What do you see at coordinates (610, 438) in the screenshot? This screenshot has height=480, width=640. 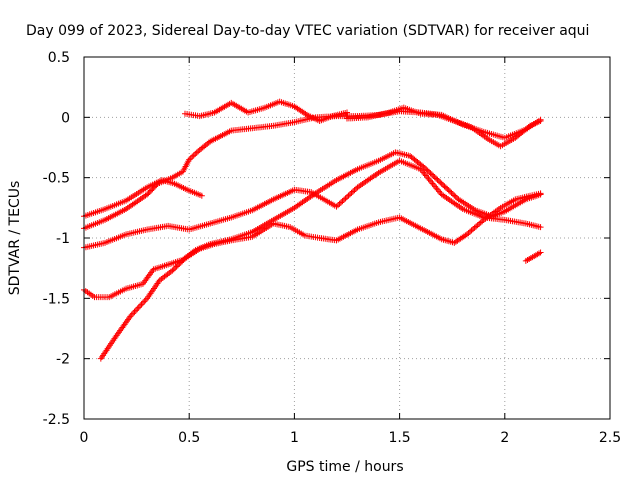 I see `x-tick-label: 2.5` at bounding box center [610, 438].